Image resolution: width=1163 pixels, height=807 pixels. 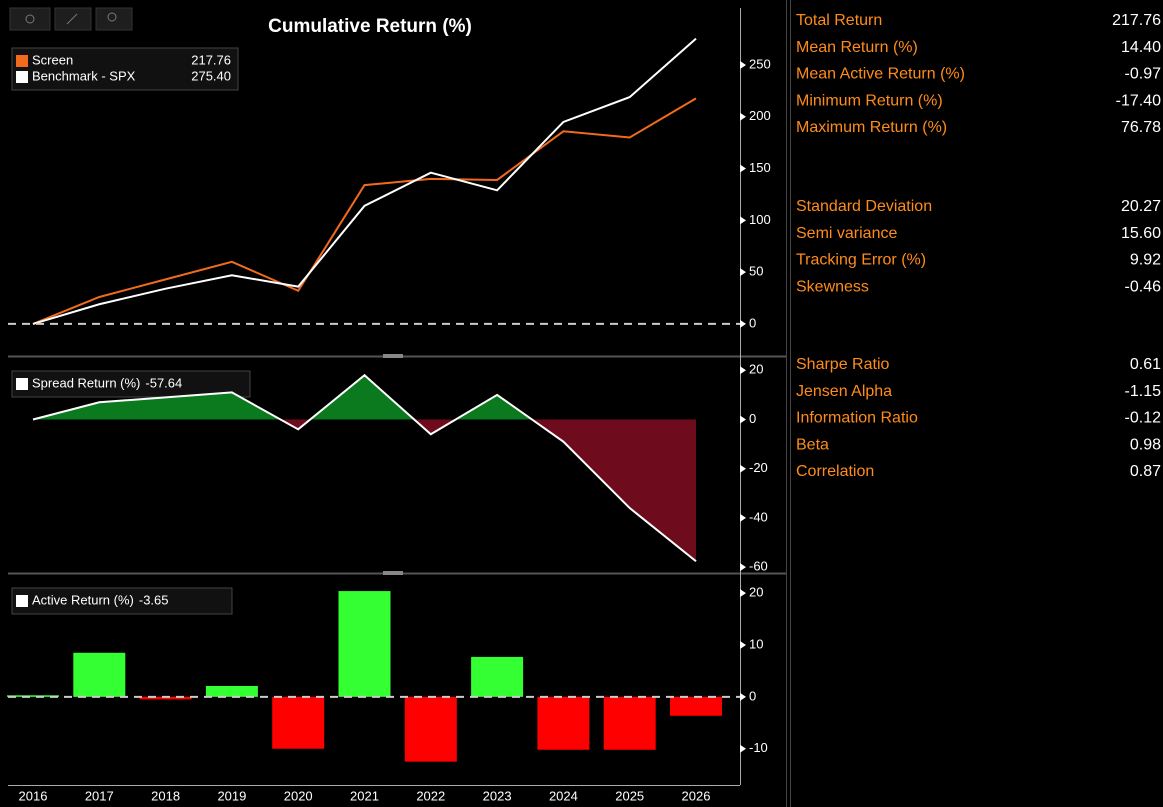 What do you see at coordinates (839, 20) in the screenshot?
I see `stat-label: Total Return` at bounding box center [839, 20].